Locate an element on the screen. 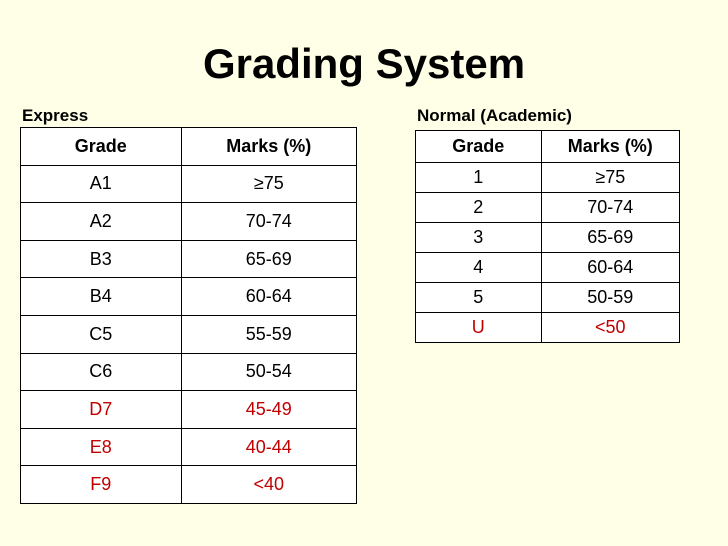  grade-cell: 3 is located at coordinates (478, 237).